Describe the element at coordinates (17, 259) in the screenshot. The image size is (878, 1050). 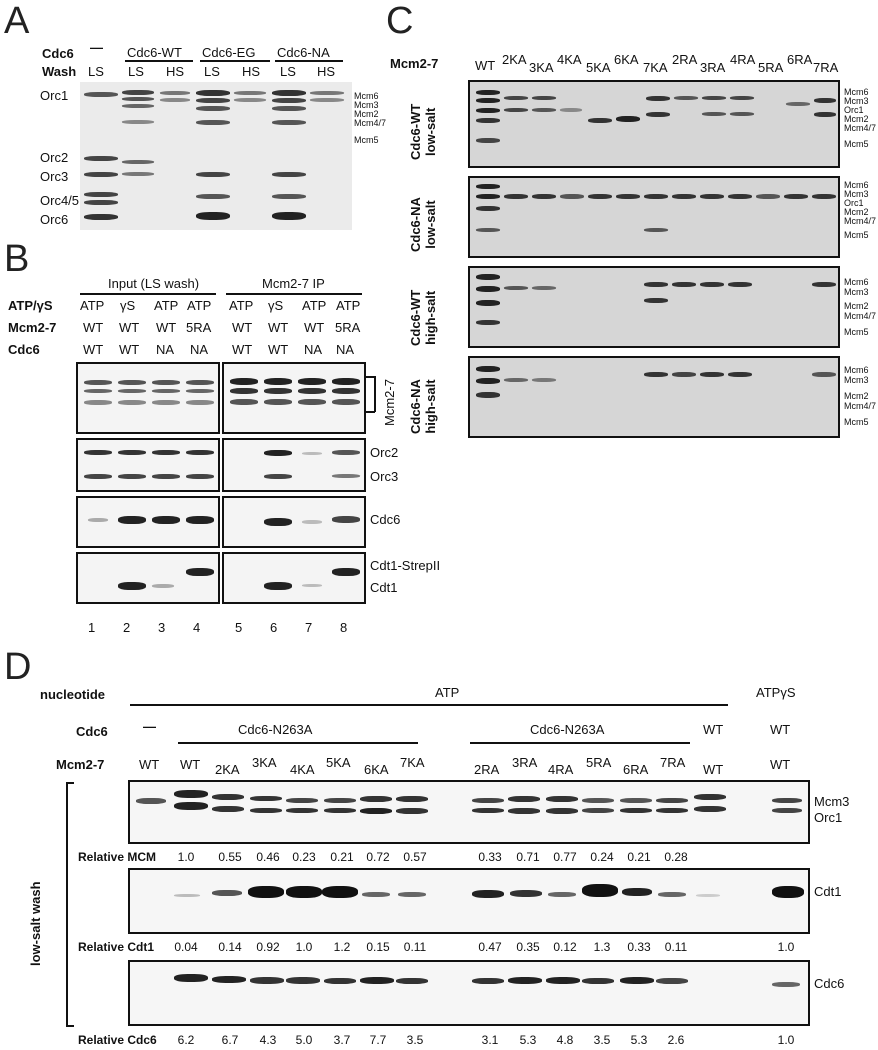
I see `panel-letter-b: B` at that location.